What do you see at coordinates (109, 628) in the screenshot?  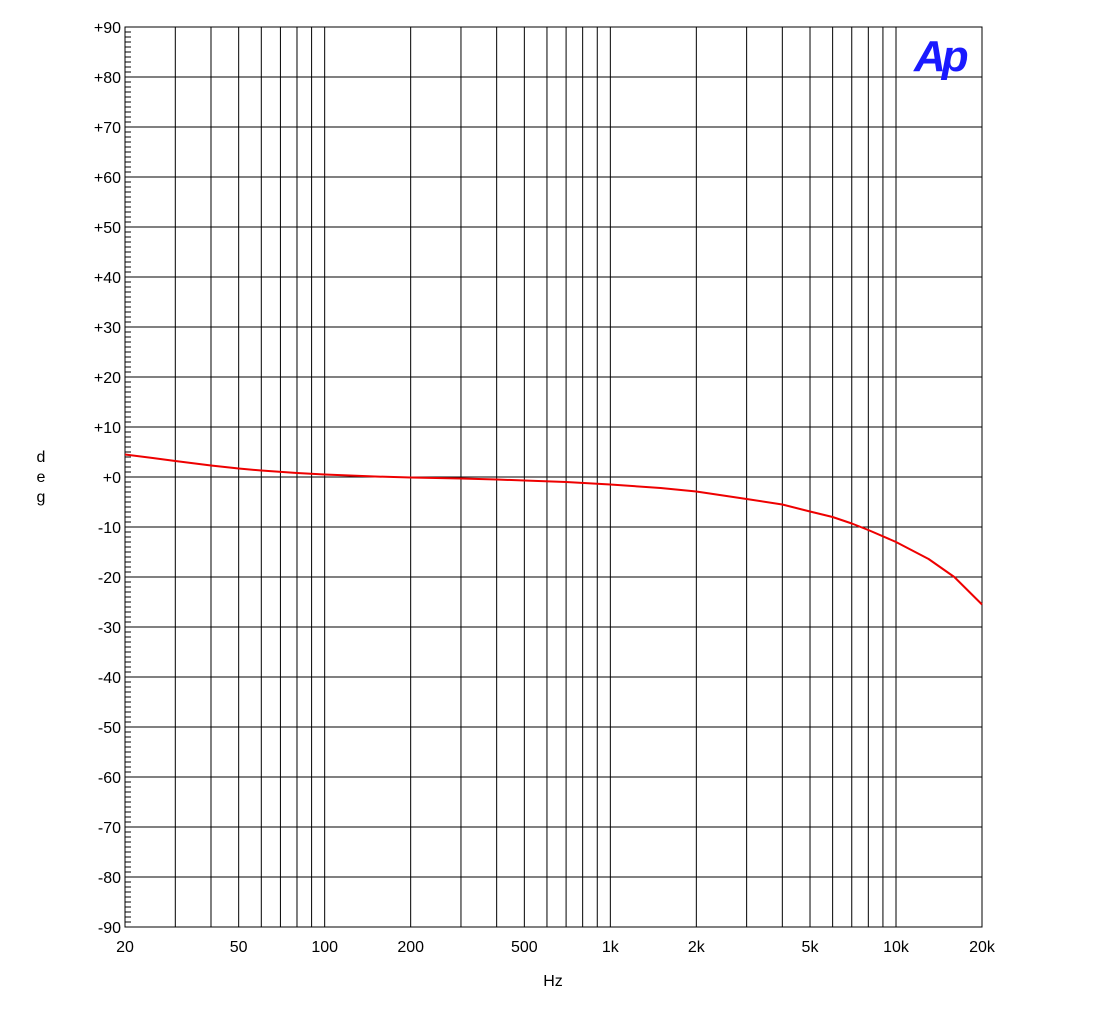 I see `y-tick-label: -30` at bounding box center [109, 628].